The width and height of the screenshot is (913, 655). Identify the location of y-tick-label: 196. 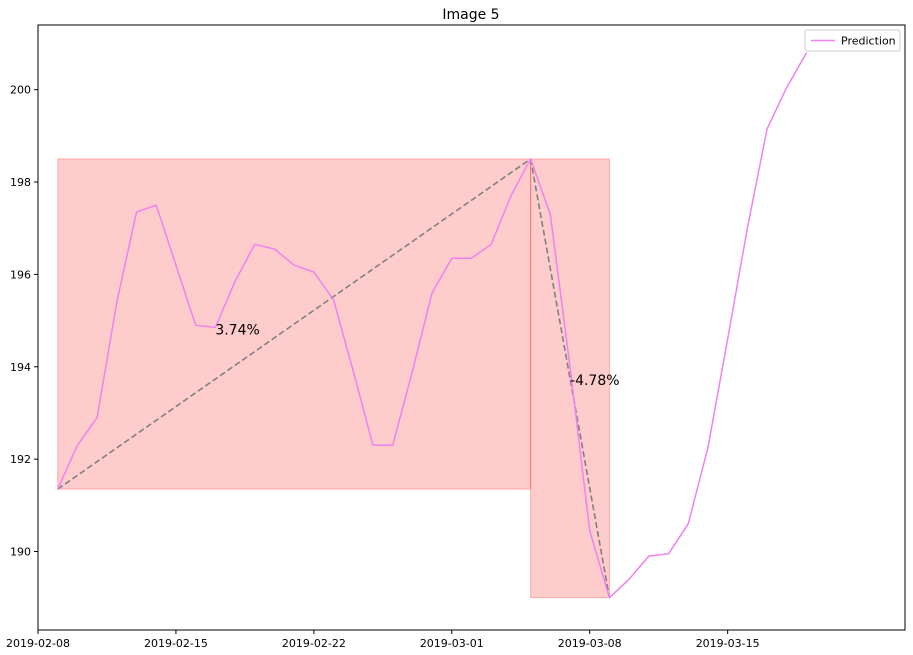
(20, 274).